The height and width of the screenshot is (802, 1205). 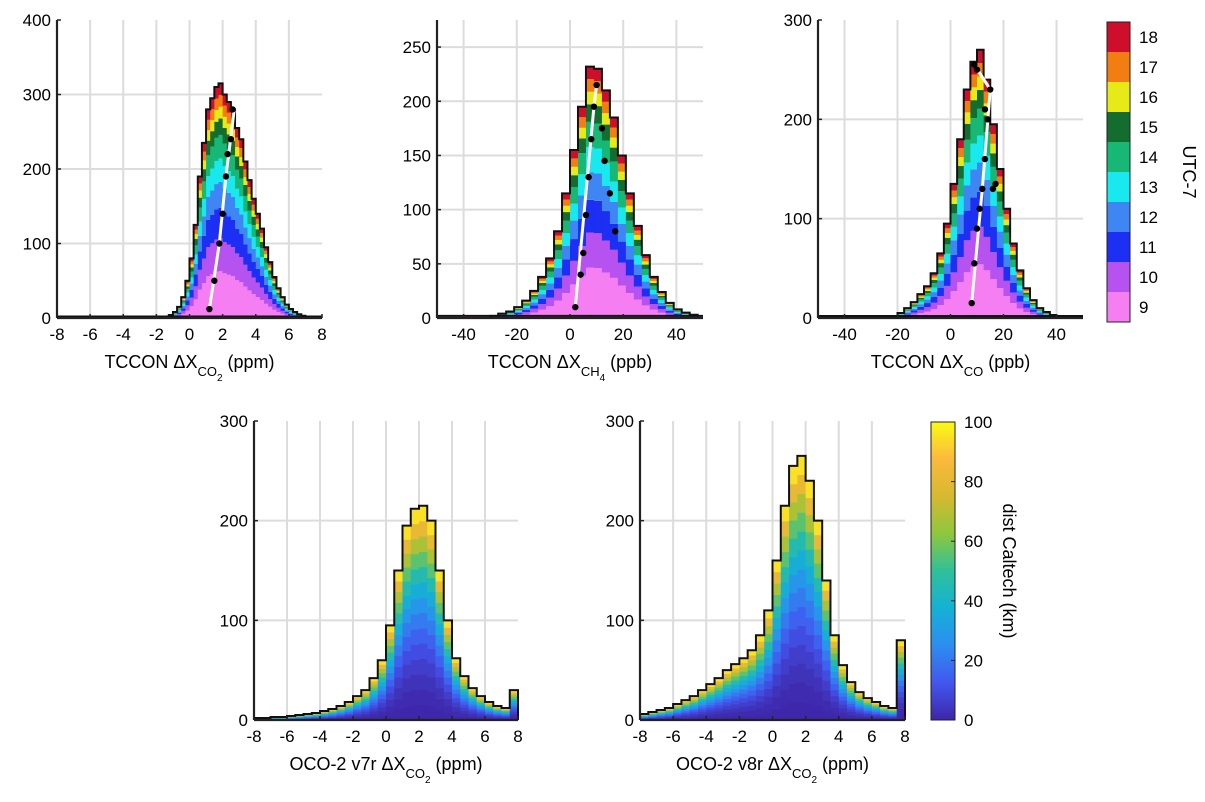 I want to click on y-tick-label: 250, so click(x=417, y=47).